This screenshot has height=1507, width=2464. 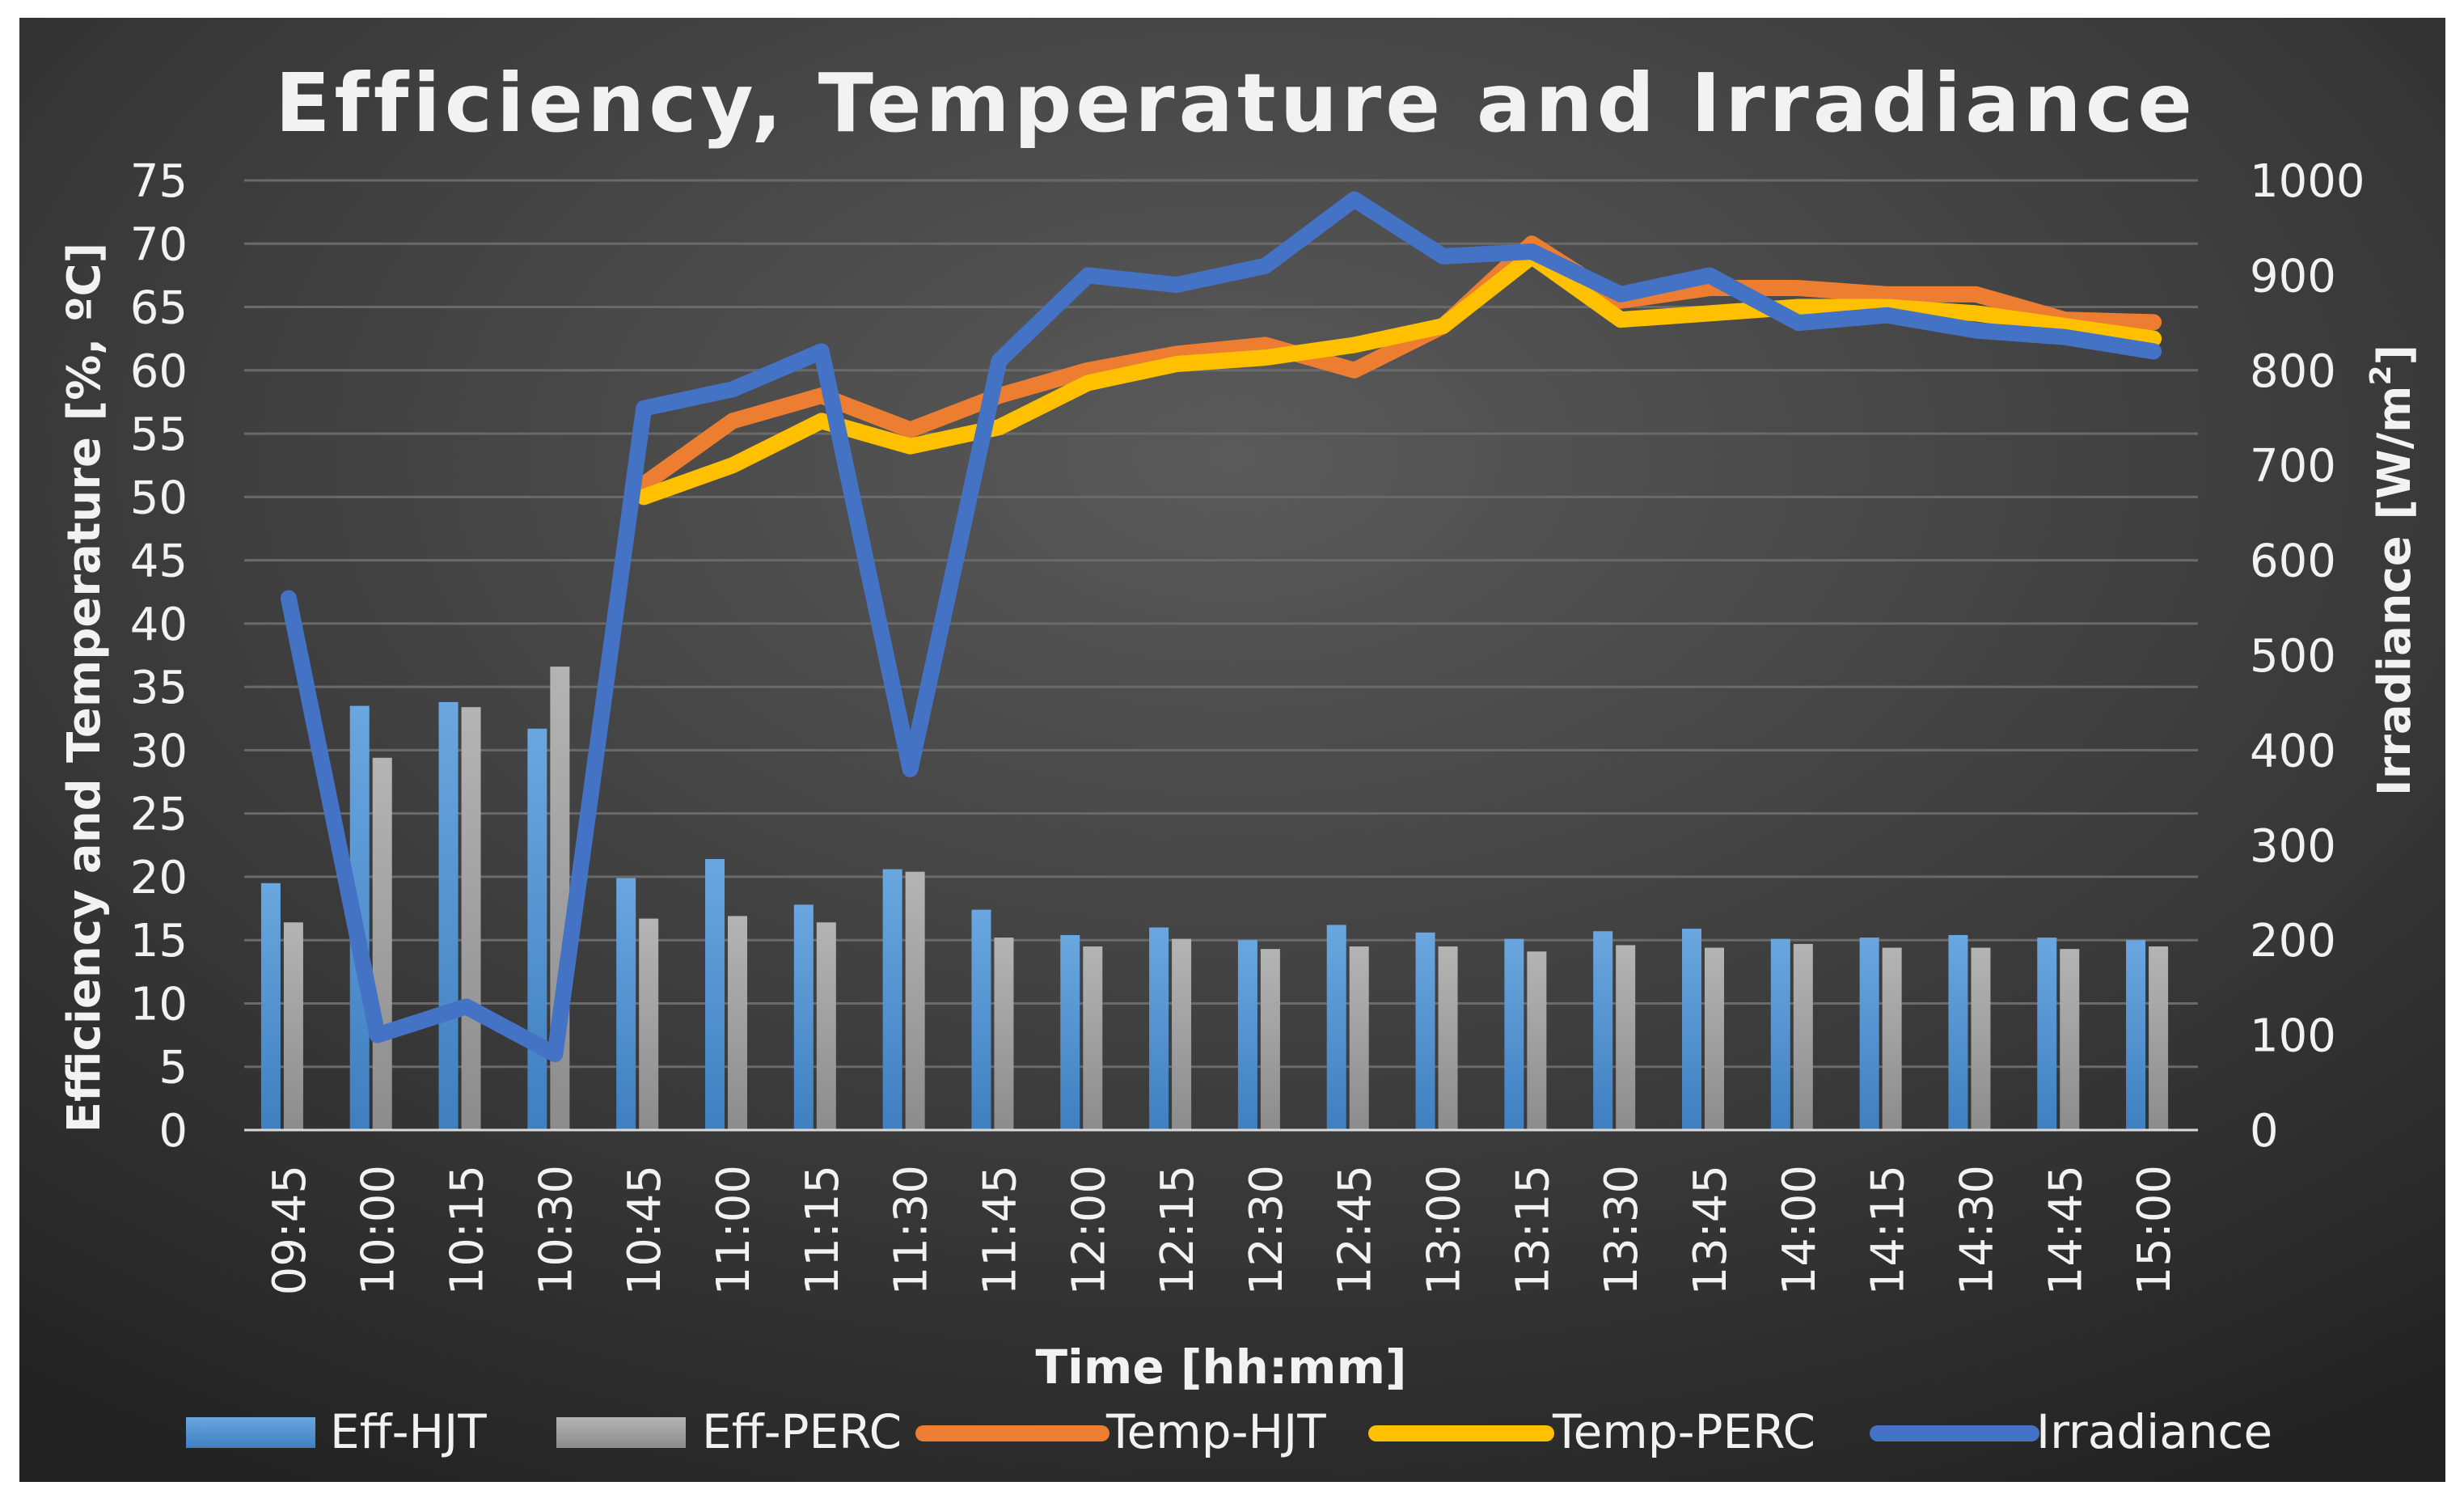 What do you see at coordinates (159, 181) in the screenshot?
I see `y-tick-label: 75` at bounding box center [159, 181].